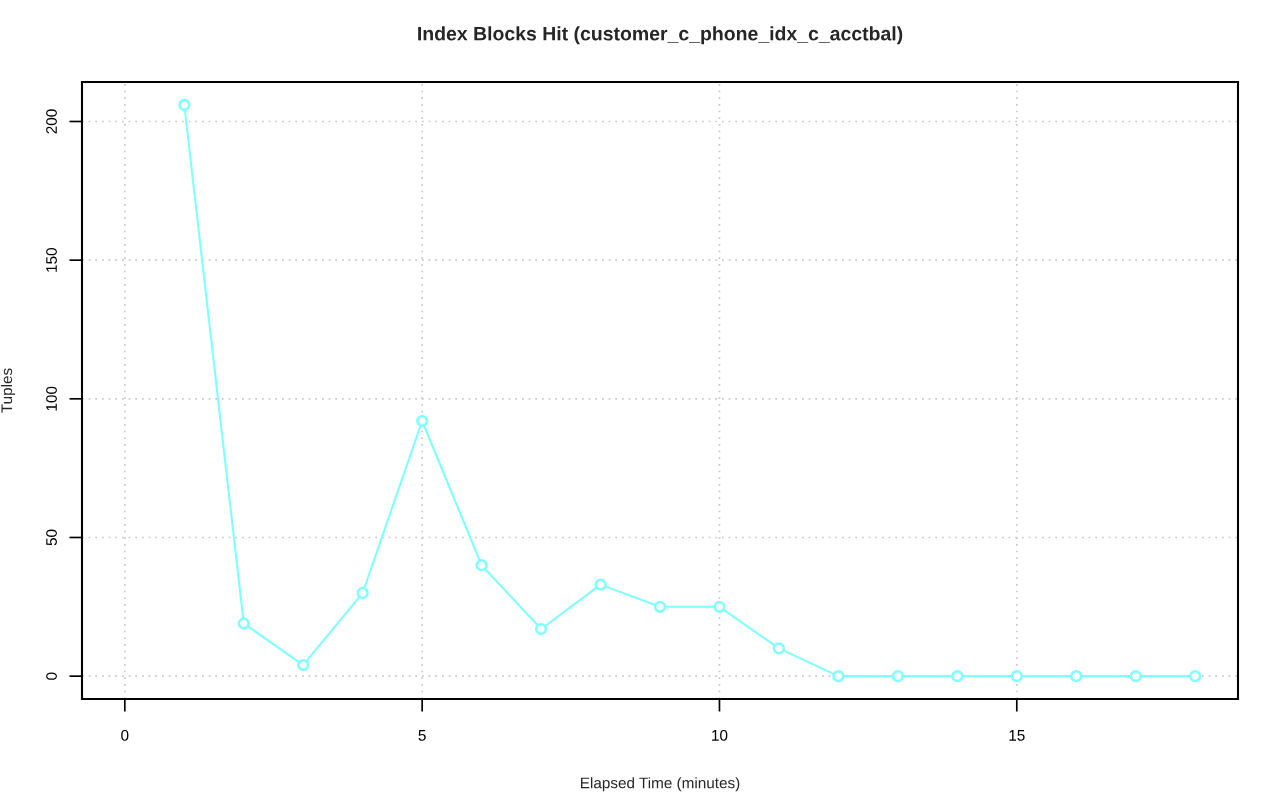 The image size is (1280, 801). I want to click on y-tick-label: 100, so click(51, 398).